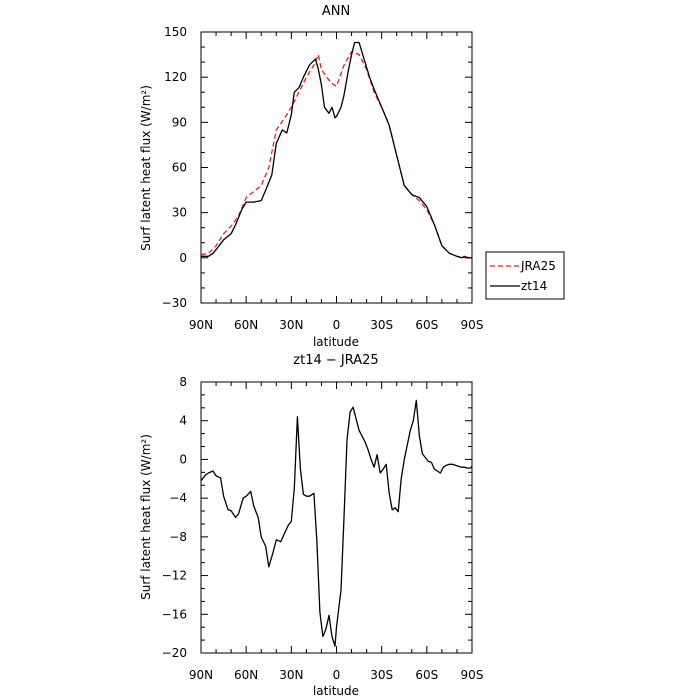  Describe the element at coordinates (179, 122) in the screenshot. I see `top-y-tick-label: 90` at that location.